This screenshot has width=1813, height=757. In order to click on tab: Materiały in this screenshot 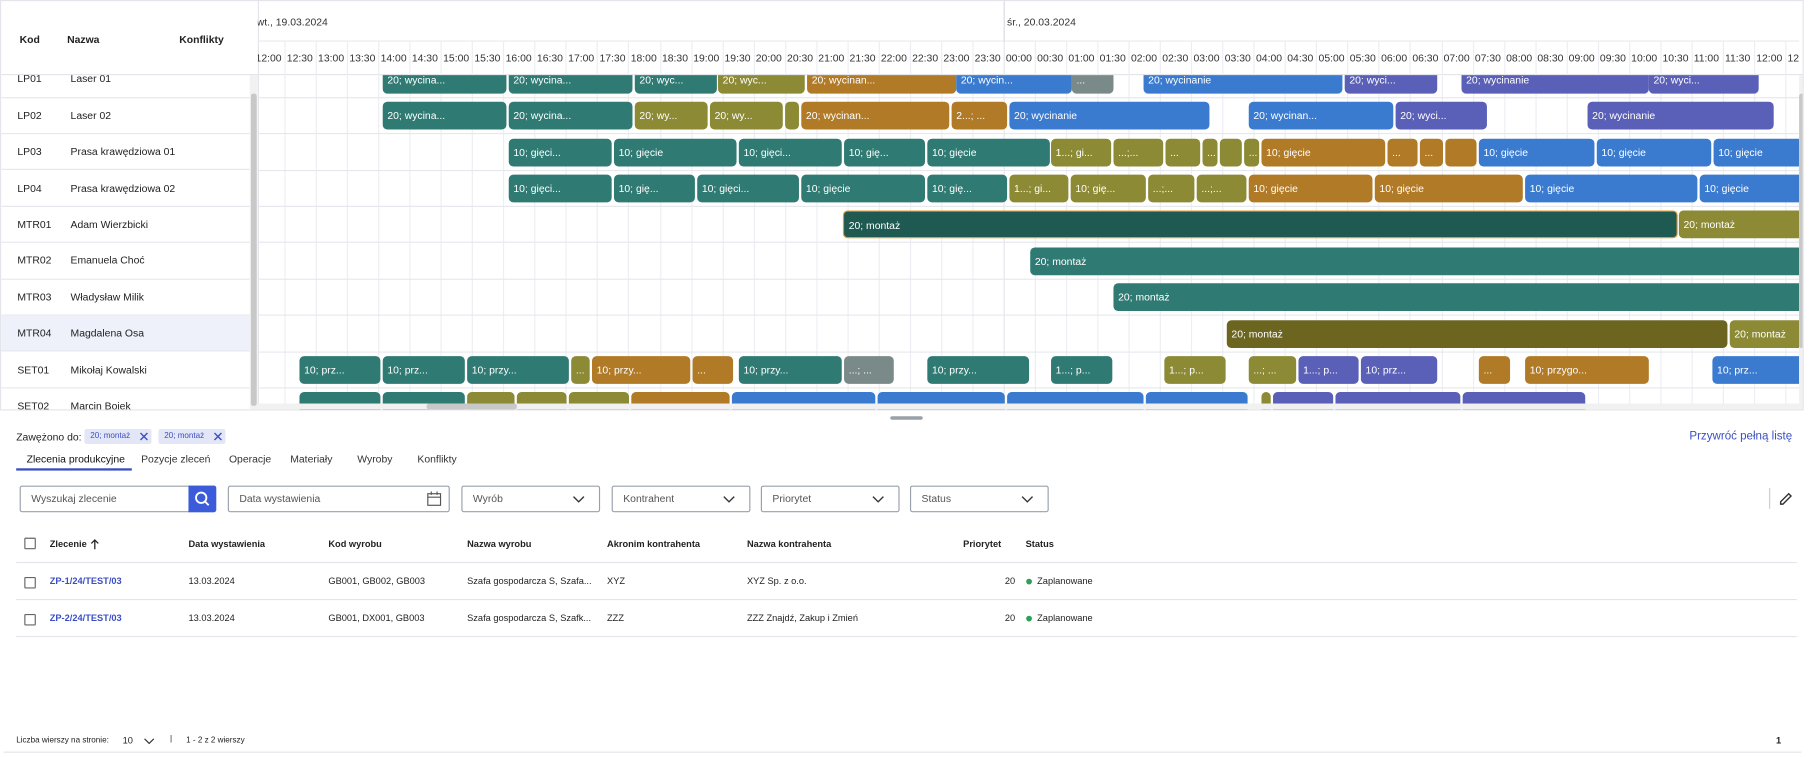, I will do `click(311, 459)`.